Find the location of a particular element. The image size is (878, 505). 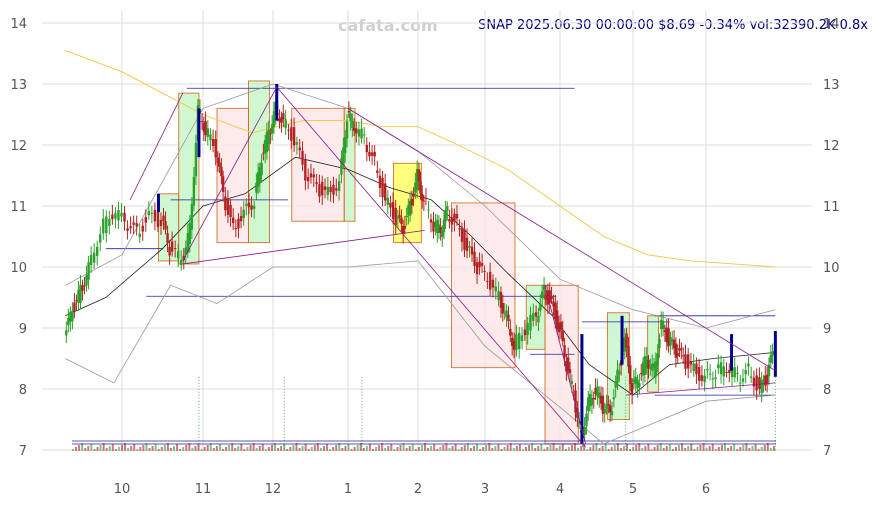

candle-body-strong is located at coordinates (158, 203).